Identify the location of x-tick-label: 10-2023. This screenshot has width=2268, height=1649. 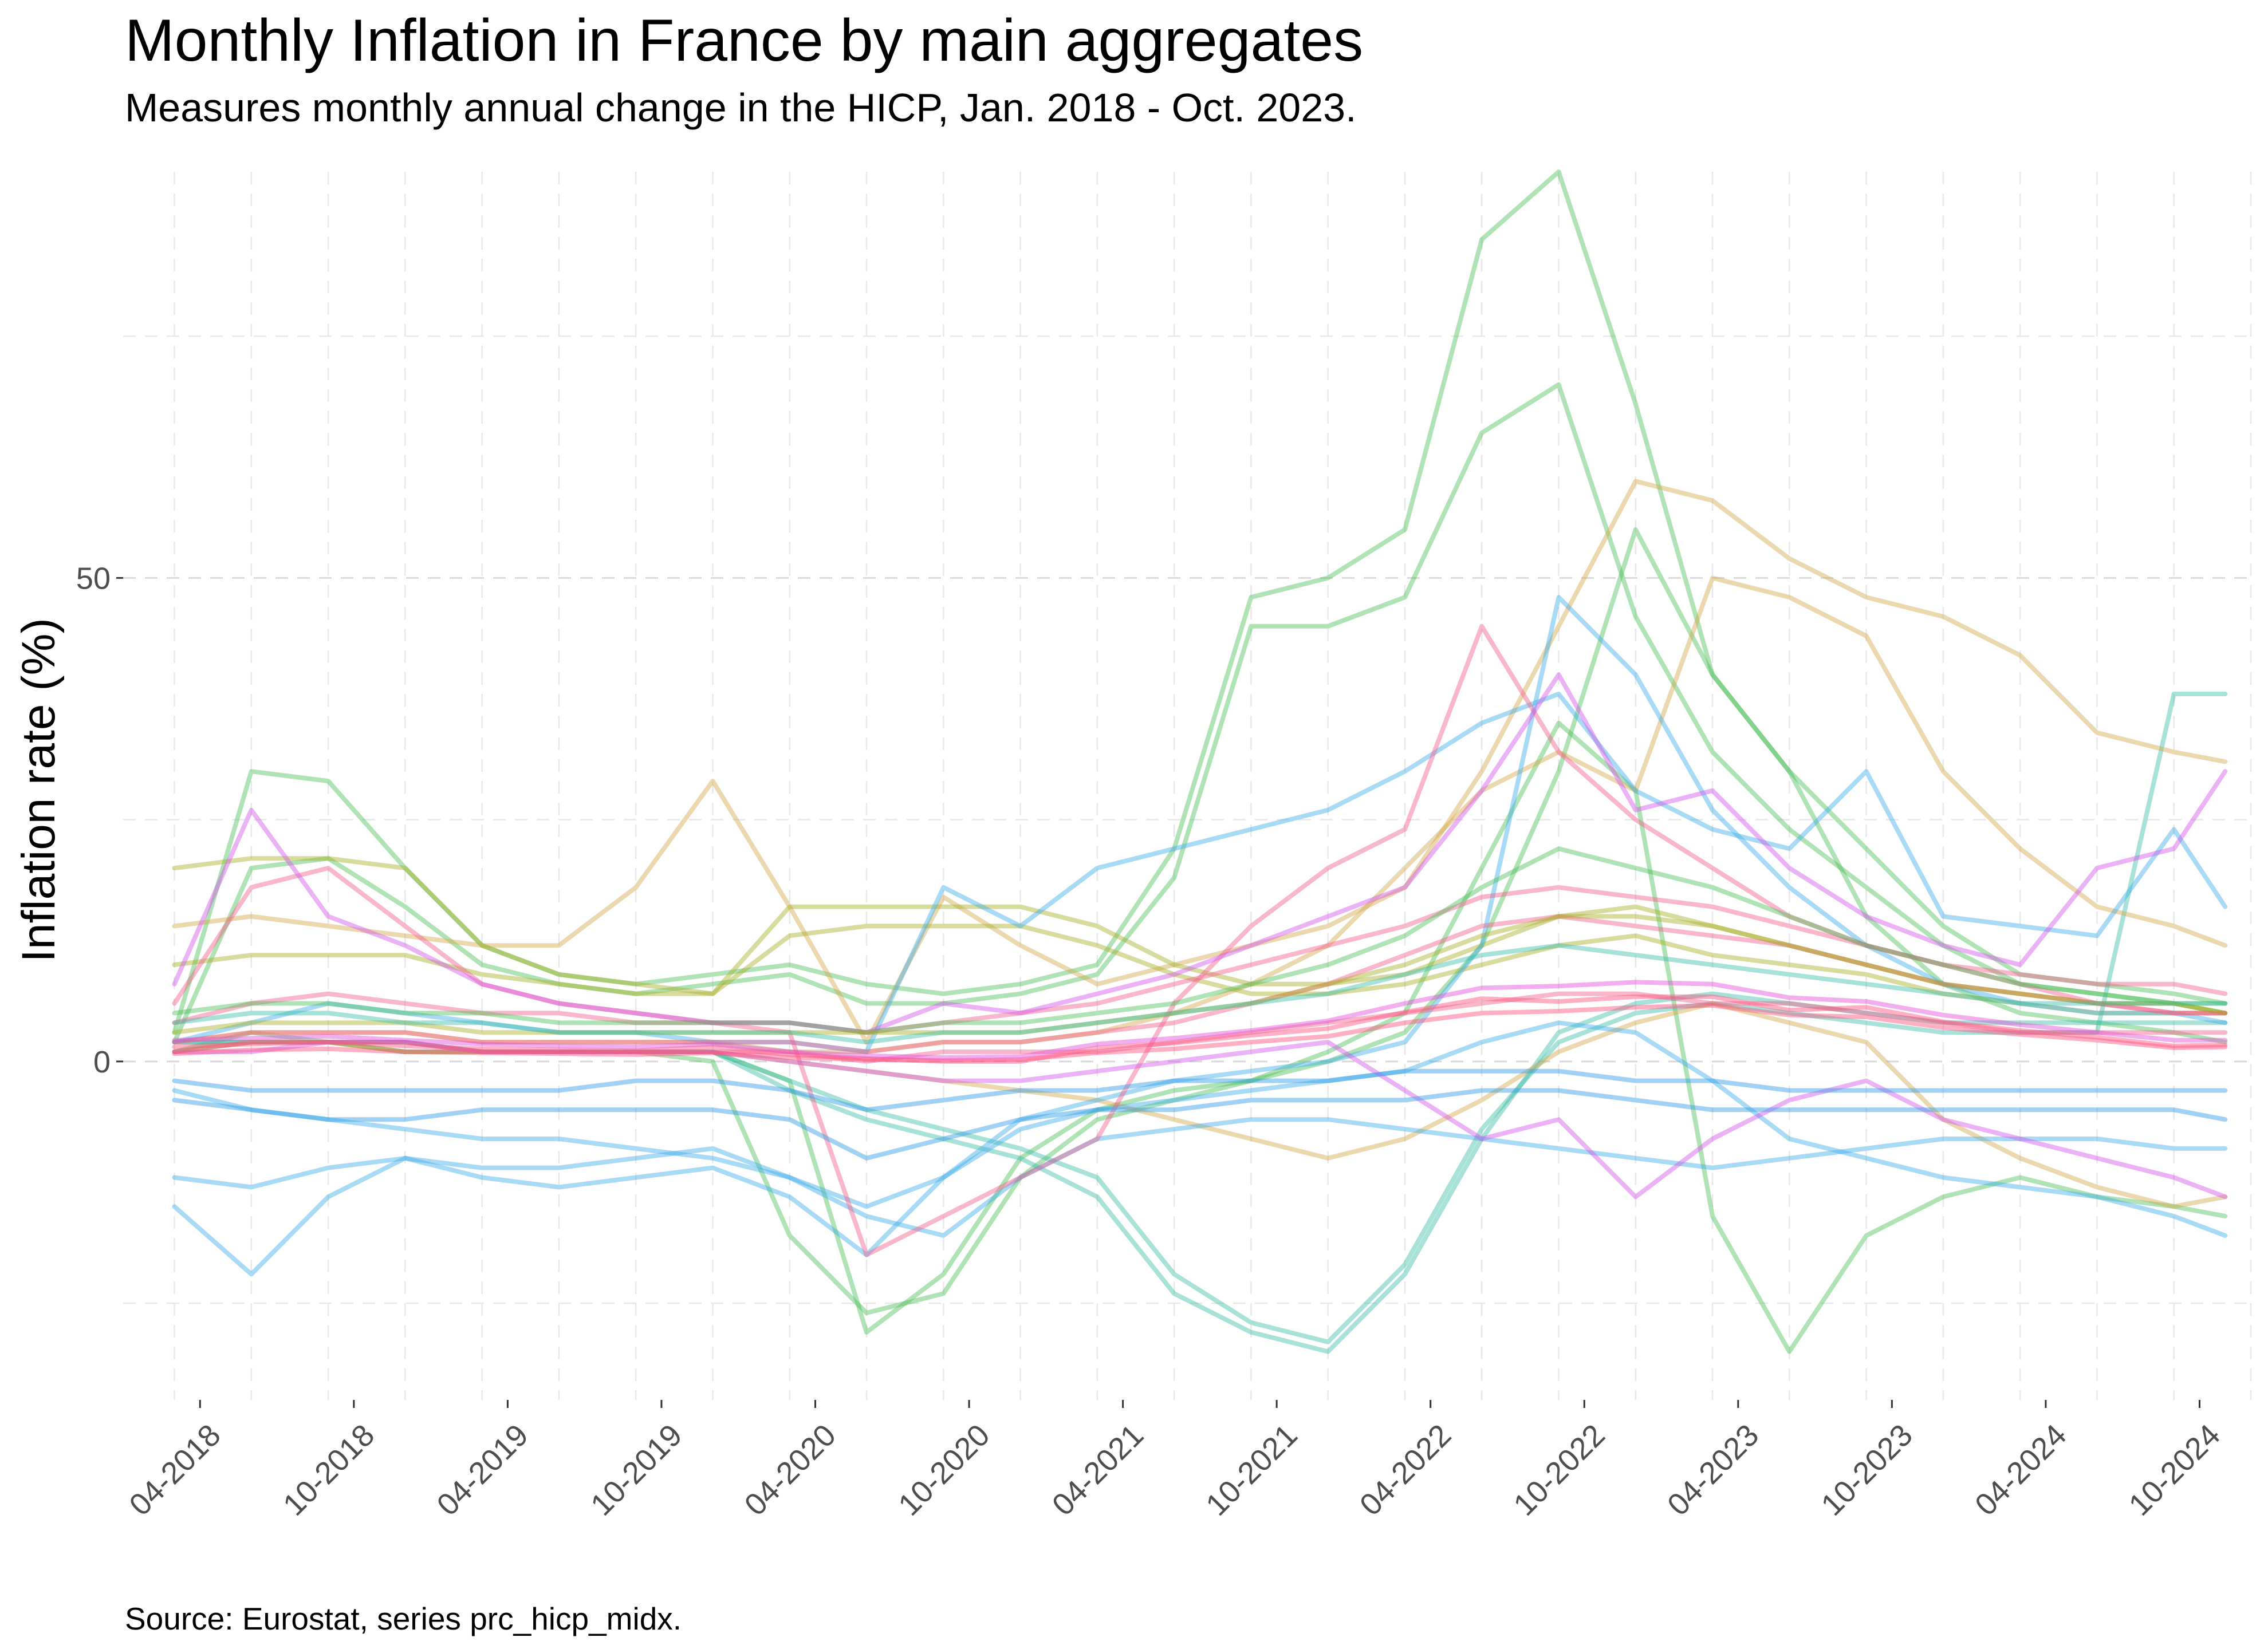
(1866, 1470).